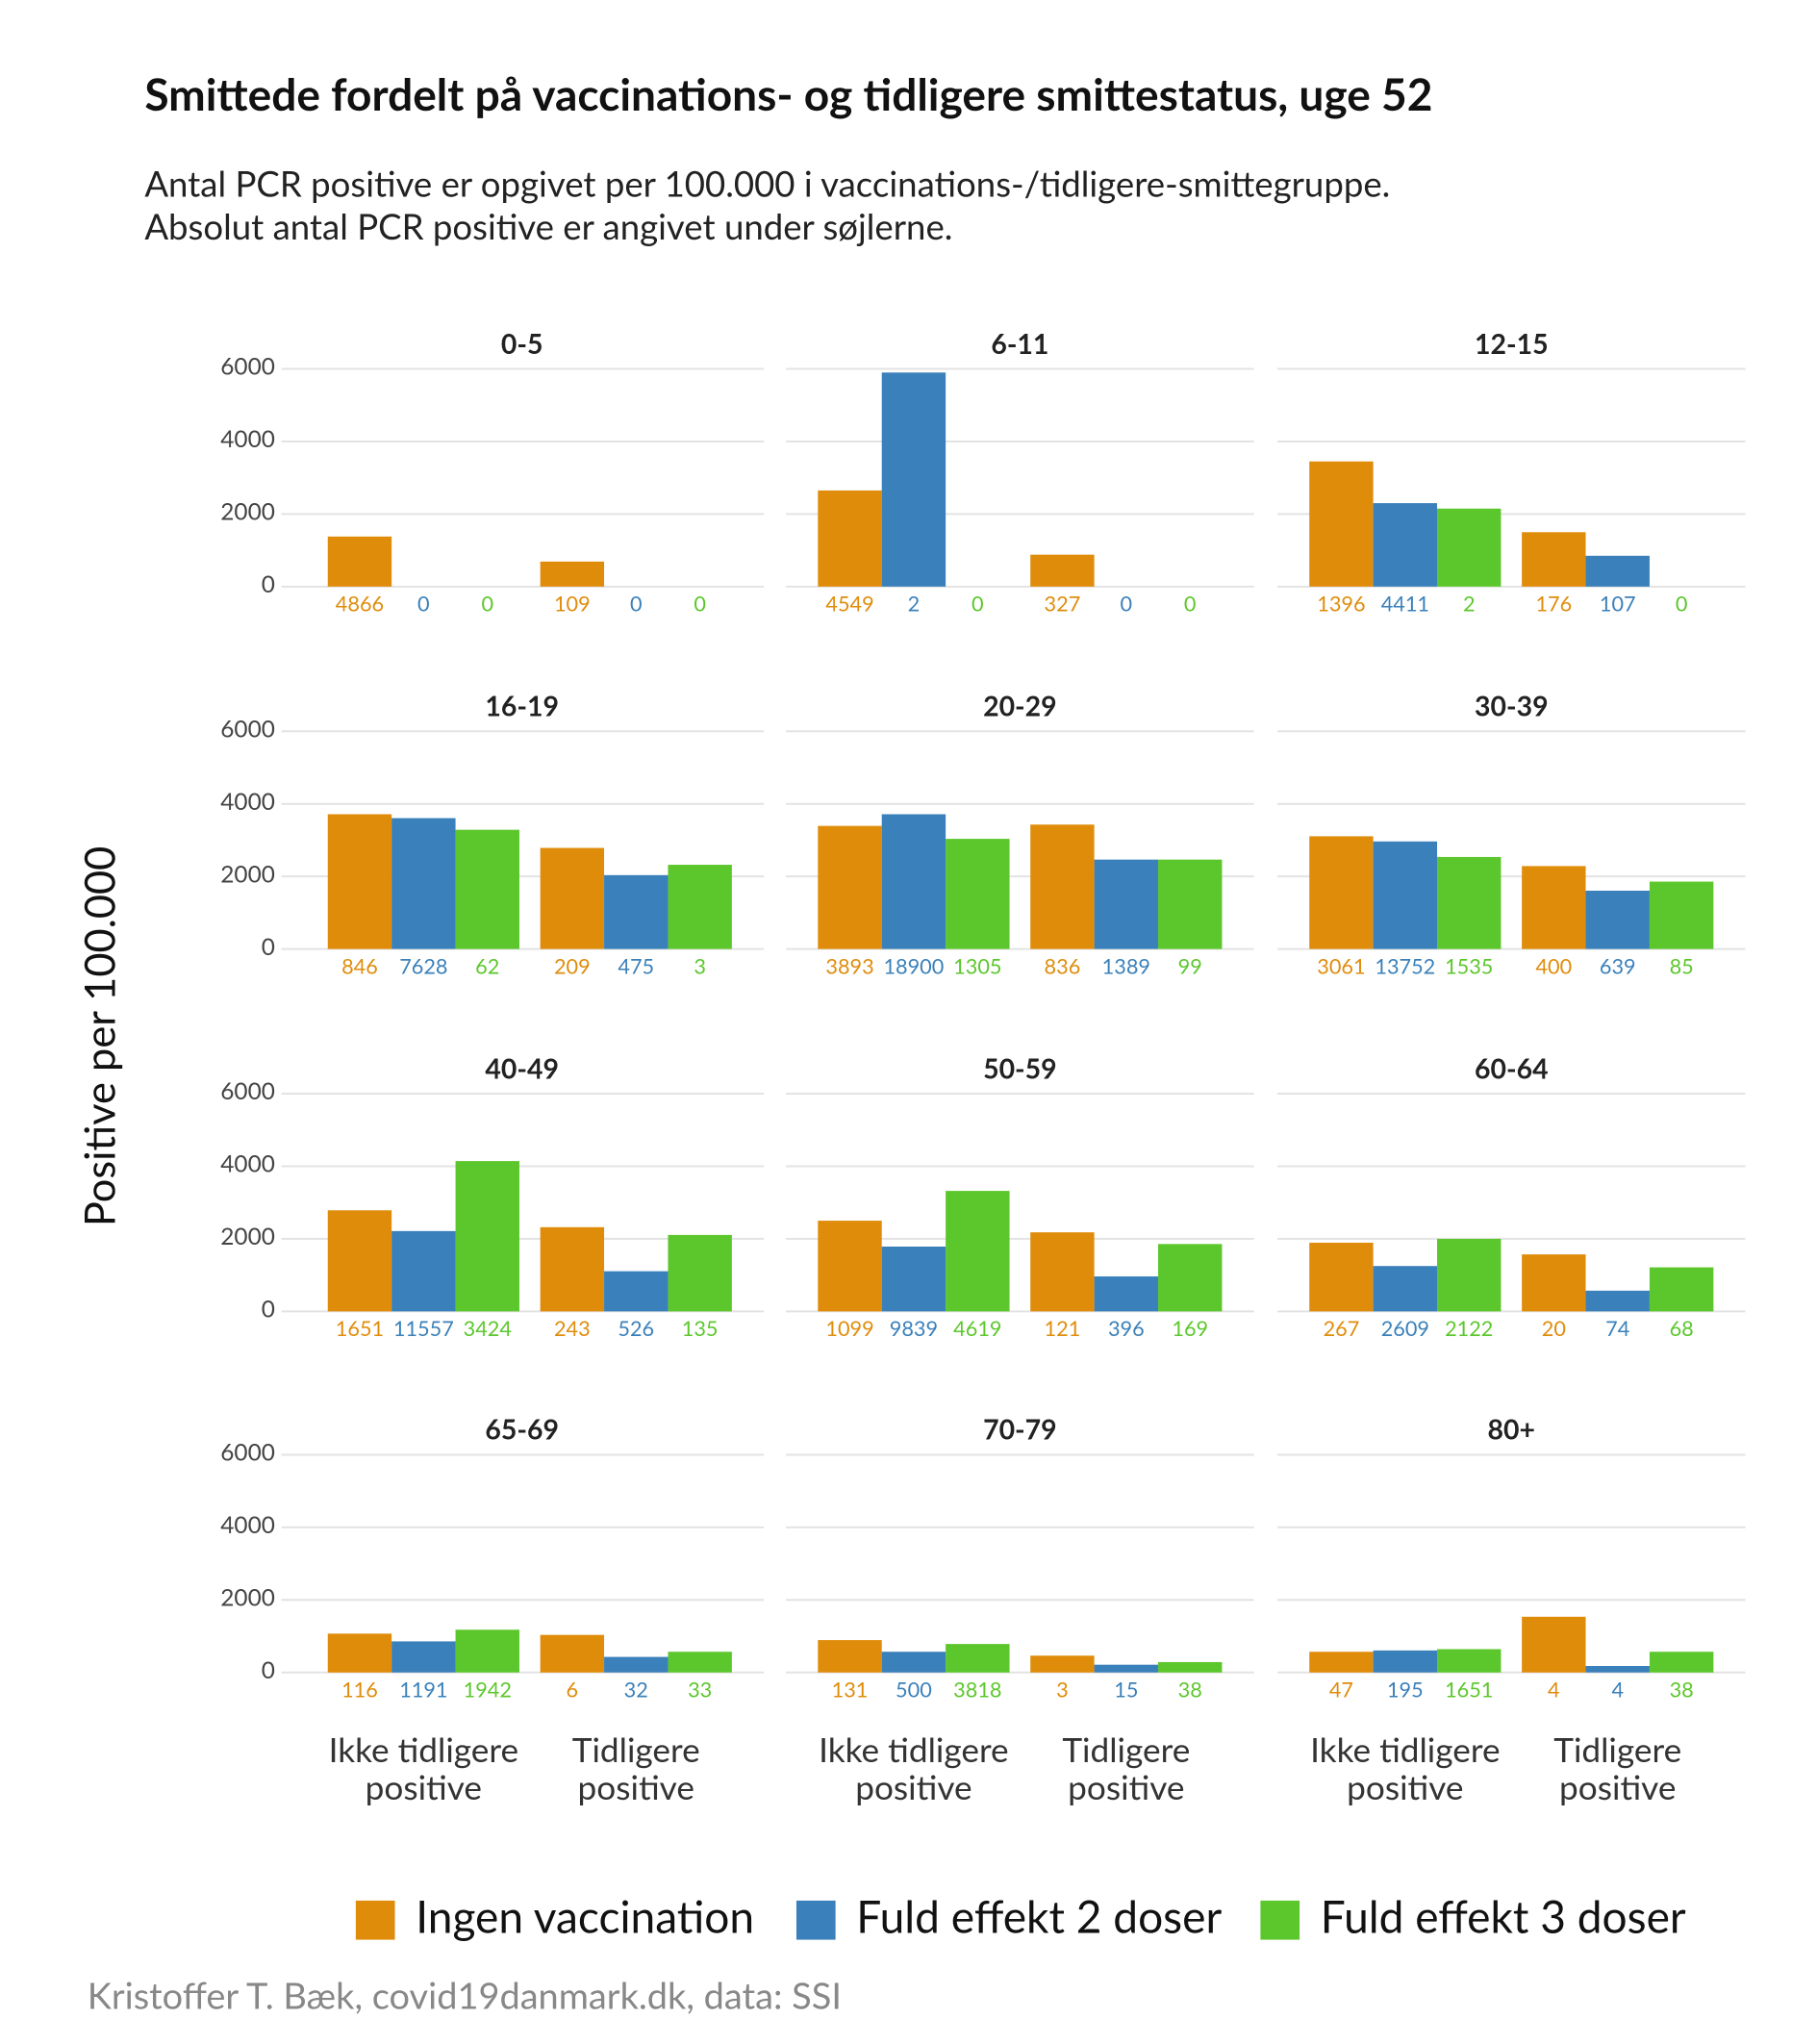 The height and width of the screenshot is (2044, 1817). What do you see at coordinates (487, 965) in the screenshot?
I see `count-label: 62` at bounding box center [487, 965].